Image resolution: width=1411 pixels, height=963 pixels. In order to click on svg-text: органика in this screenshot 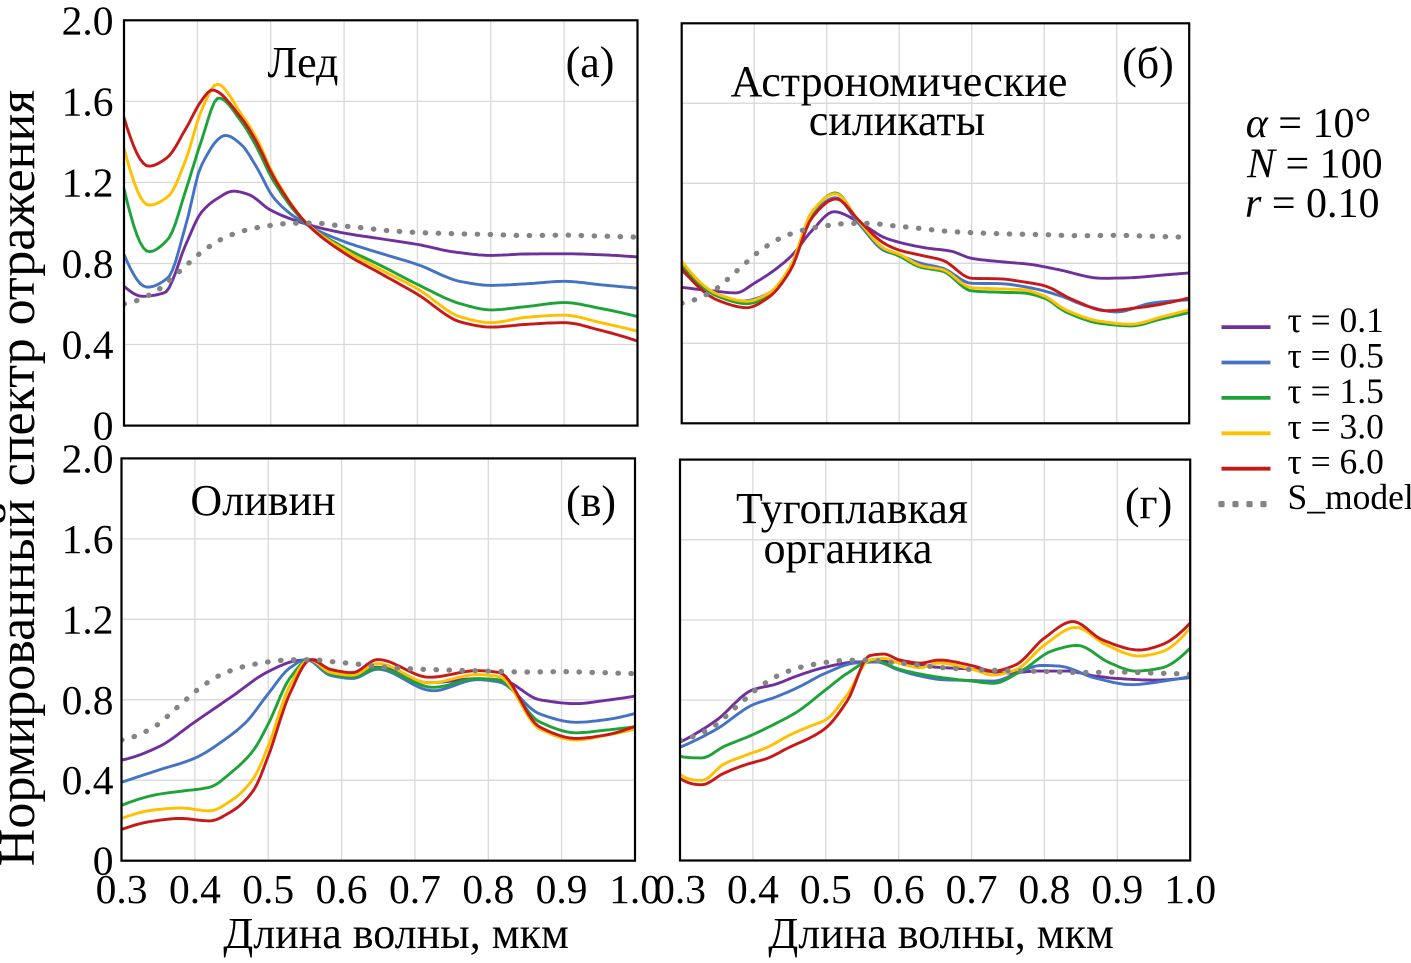, I will do `click(848, 548)`.